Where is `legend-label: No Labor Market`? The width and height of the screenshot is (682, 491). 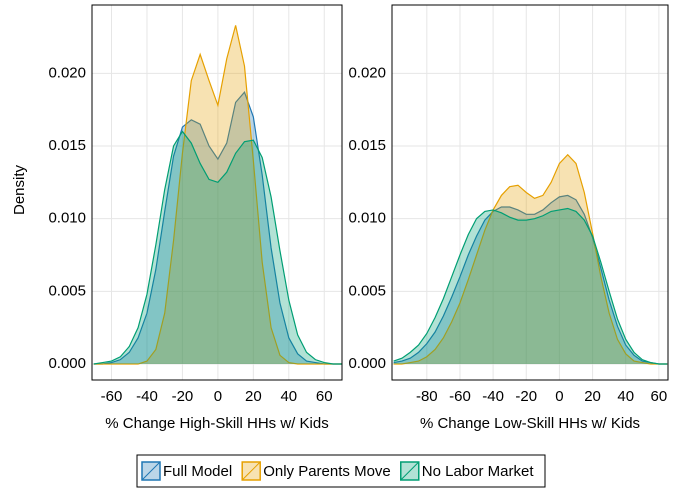 legend-label: No Labor Market is located at coordinates (478, 471).